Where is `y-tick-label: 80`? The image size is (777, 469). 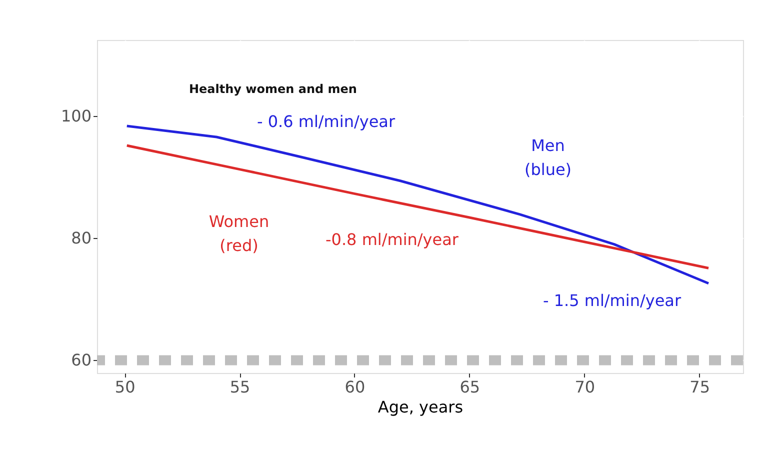
y-tick-label: 80 is located at coordinates (81, 238).